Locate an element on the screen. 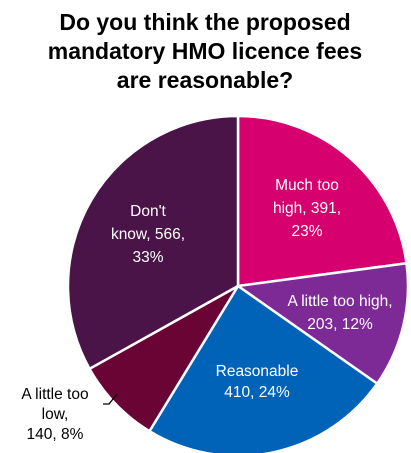 The height and width of the screenshot is (453, 411). label-much-too-high: Much too high, 391, 23% is located at coordinates (307, 208).